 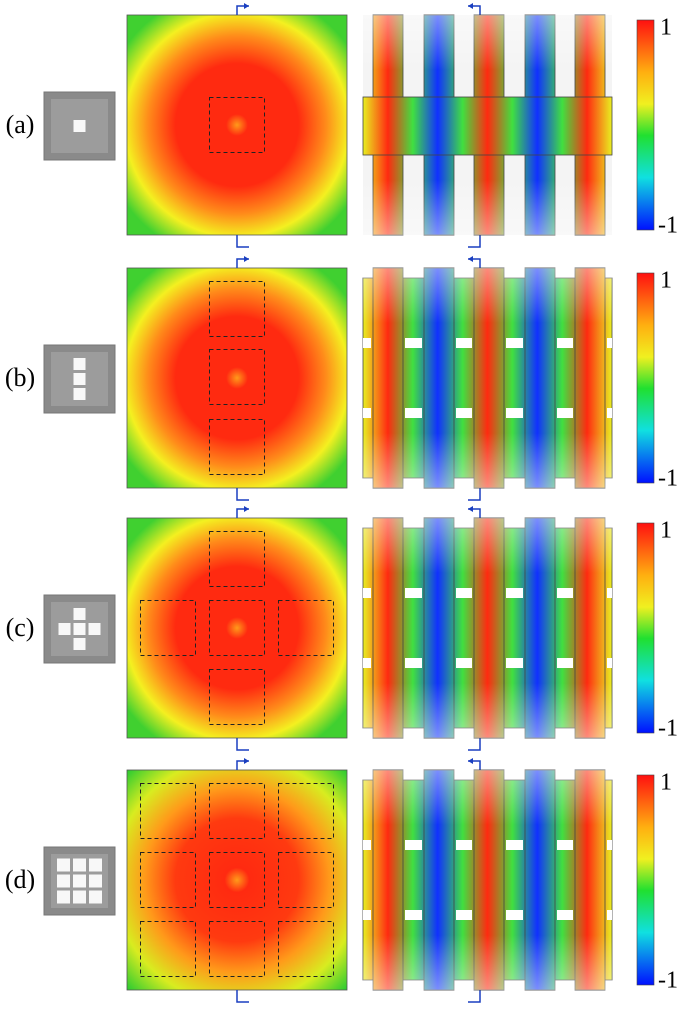 I want to click on row-label: (b), so click(x=20, y=377).